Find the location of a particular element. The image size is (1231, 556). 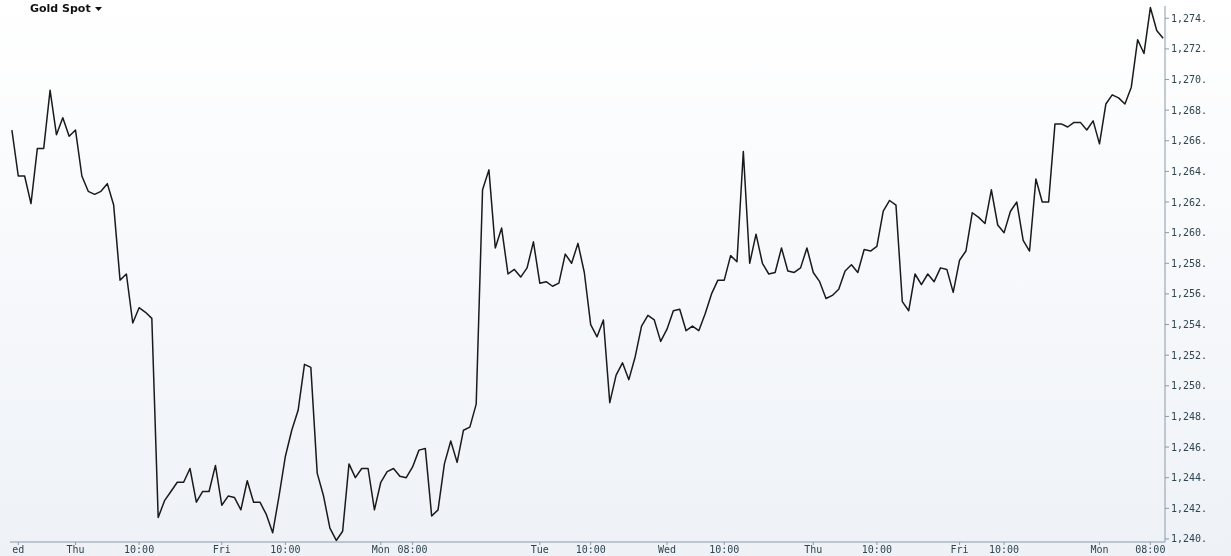

y-tick-label: 1,266. is located at coordinates (1189, 141).